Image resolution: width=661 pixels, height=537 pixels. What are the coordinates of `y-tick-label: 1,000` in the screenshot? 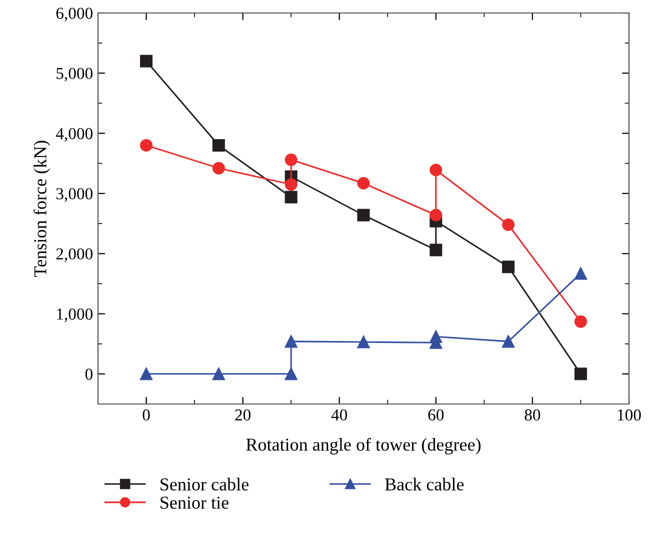 It's located at (75, 315).